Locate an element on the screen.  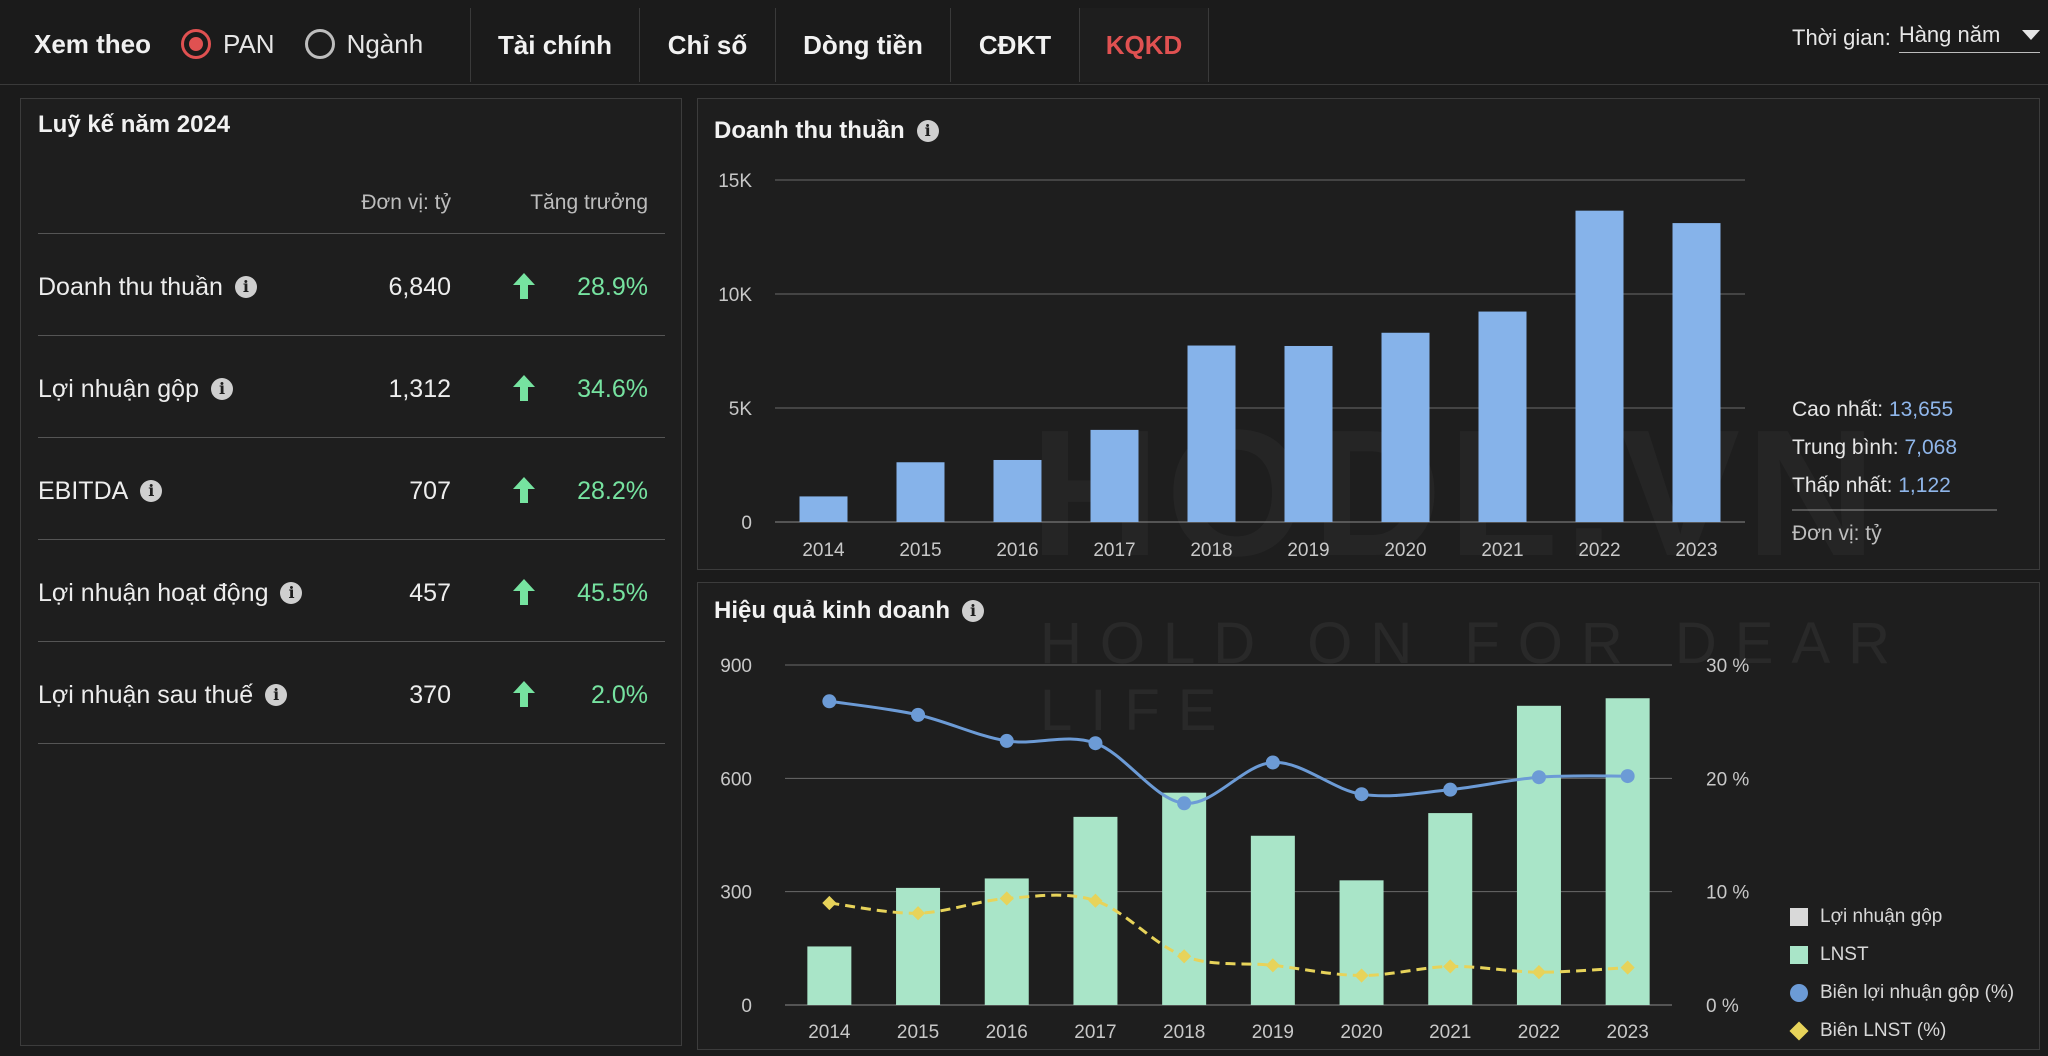
kpi-value: 1,312 is located at coordinates (419, 388).